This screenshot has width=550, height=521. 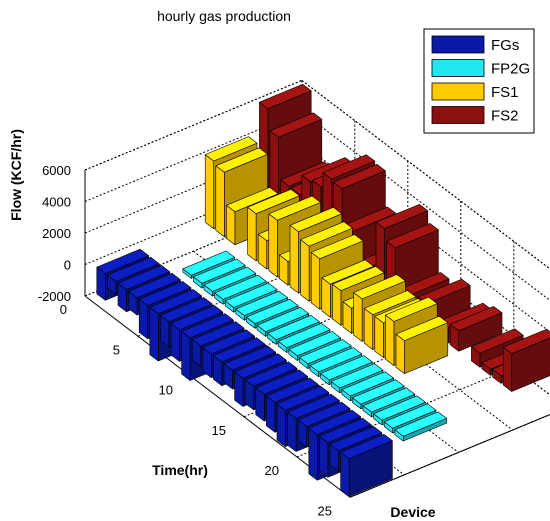 I want to click on time-tick-label: 15, so click(x=219, y=430).